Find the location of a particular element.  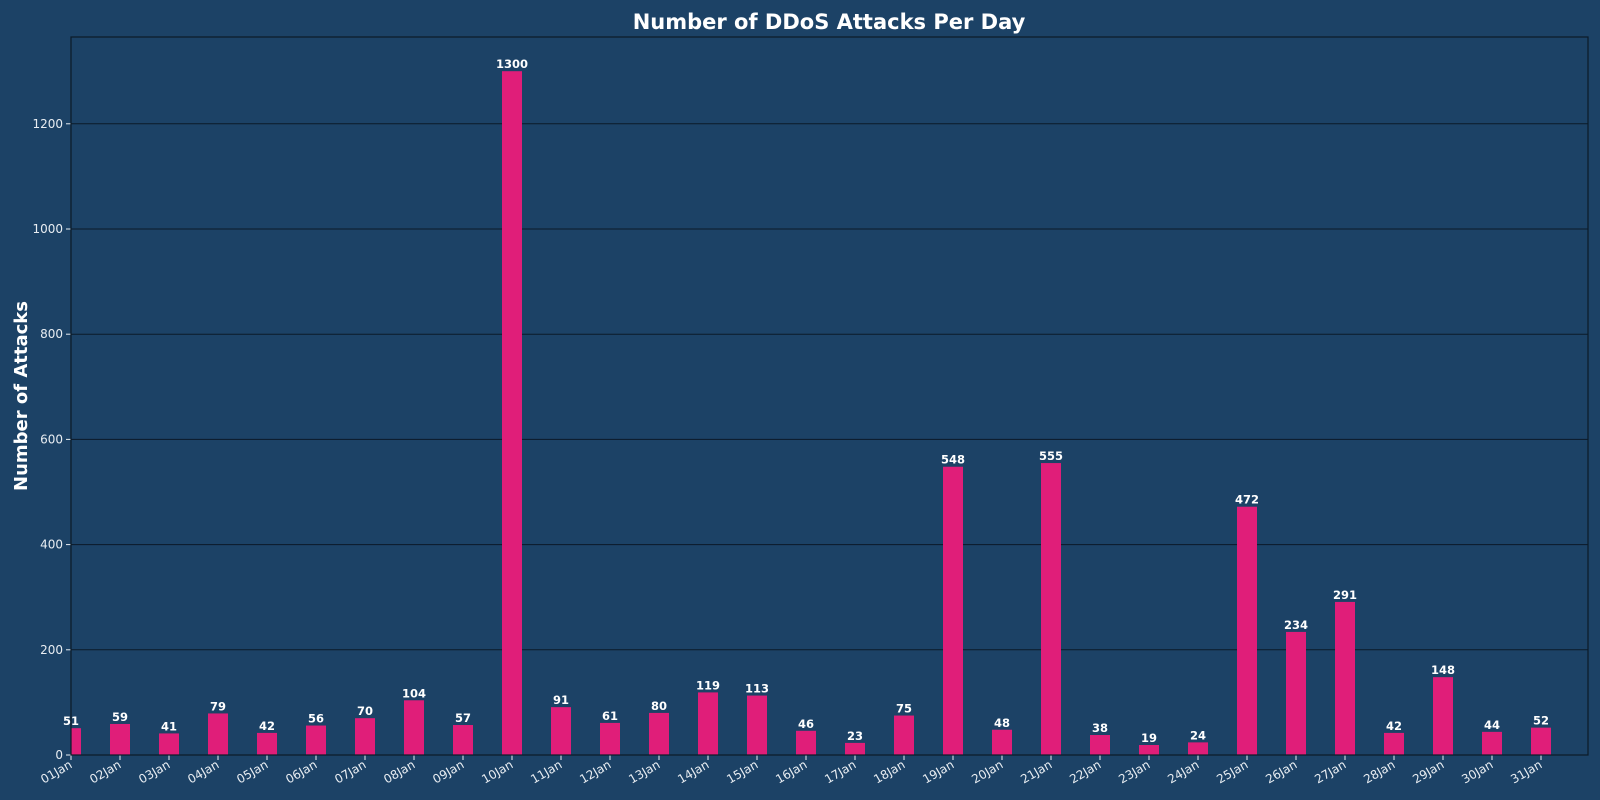

data-label-17Jan: 23 is located at coordinates (855, 736).